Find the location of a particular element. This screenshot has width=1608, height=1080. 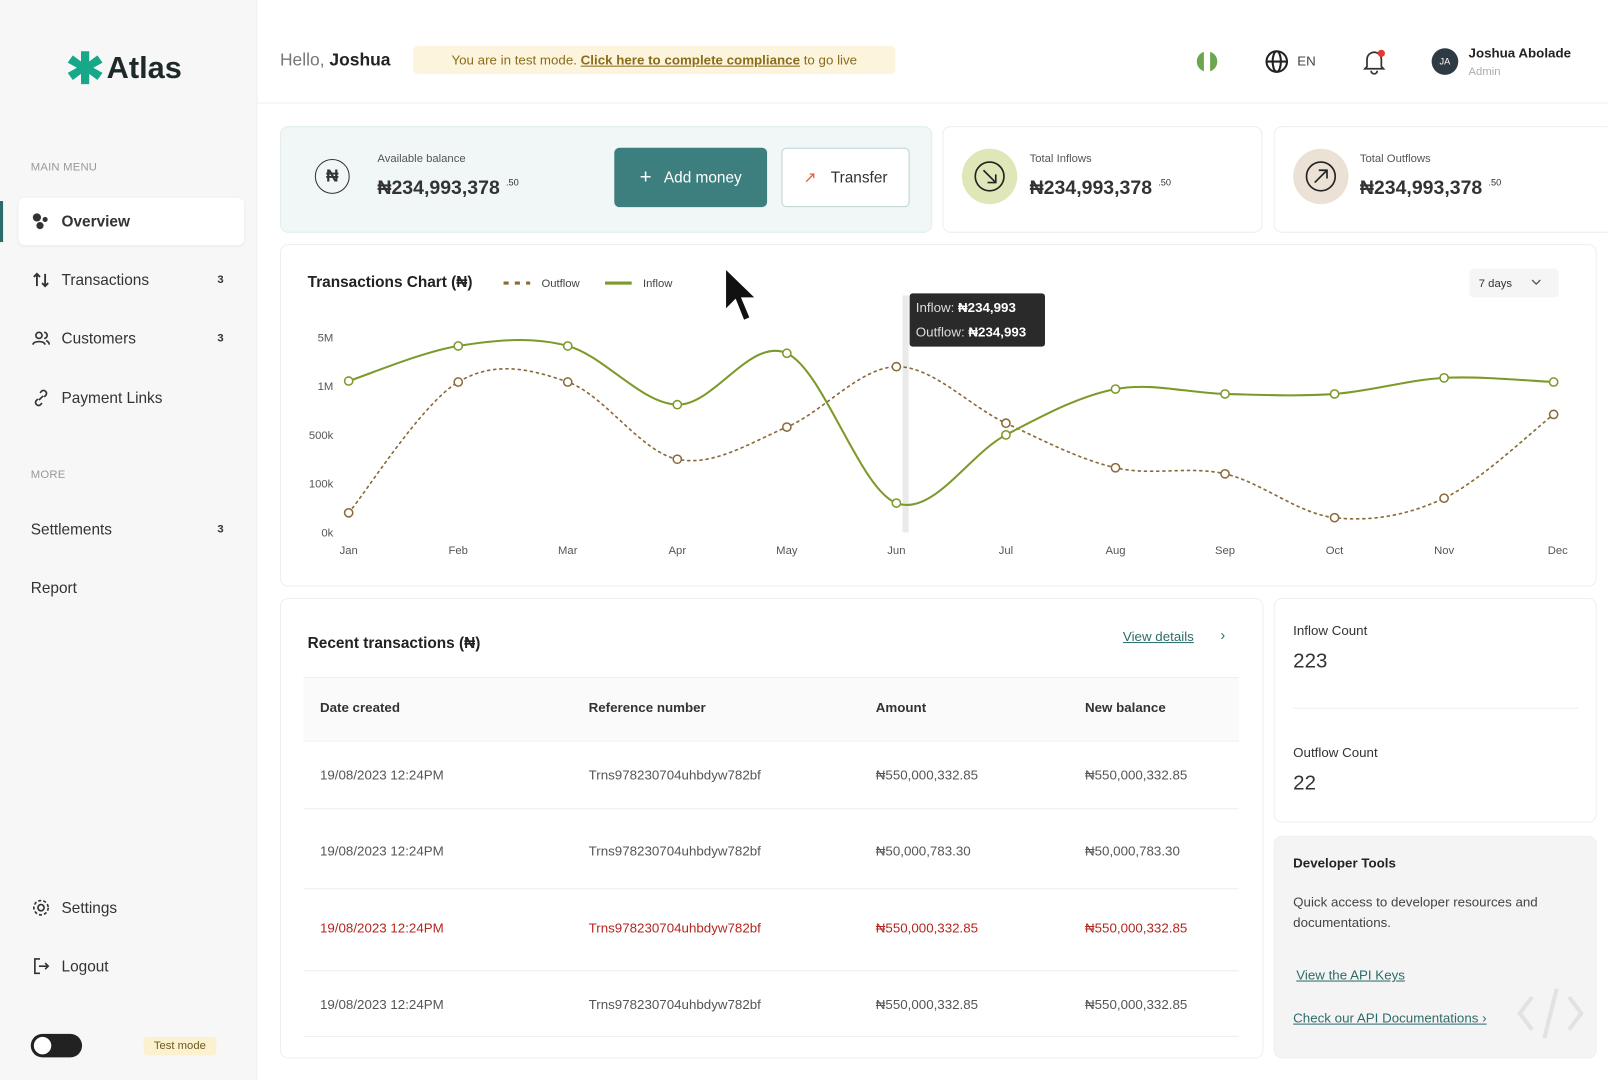

bell-icon is located at coordinates (1374, 61).